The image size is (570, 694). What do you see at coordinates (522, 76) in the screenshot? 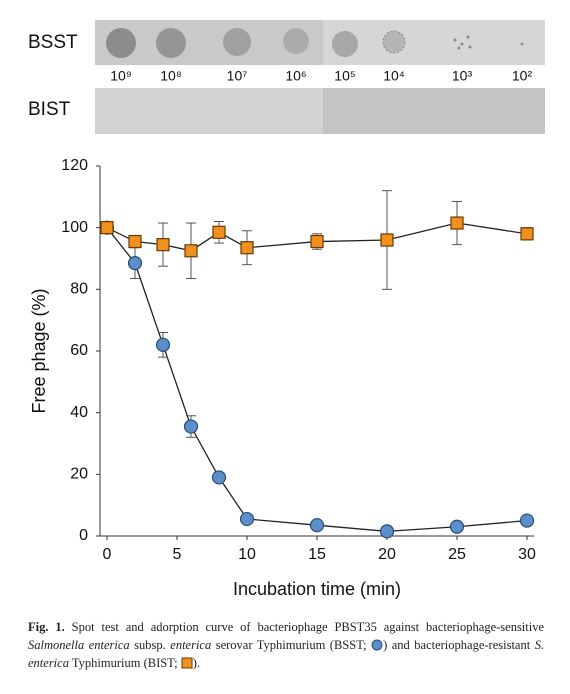
I see `dilution-label: 10²` at bounding box center [522, 76].